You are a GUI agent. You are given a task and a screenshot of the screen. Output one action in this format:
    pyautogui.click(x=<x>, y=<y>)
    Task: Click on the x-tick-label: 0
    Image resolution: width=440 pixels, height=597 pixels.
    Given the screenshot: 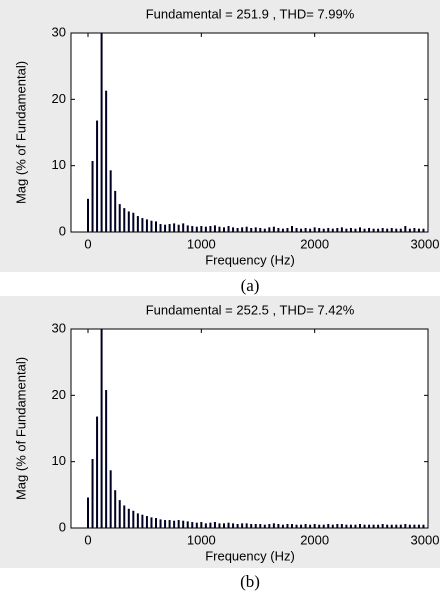 What is the action you would take?
    pyautogui.click(x=87, y=539)
    